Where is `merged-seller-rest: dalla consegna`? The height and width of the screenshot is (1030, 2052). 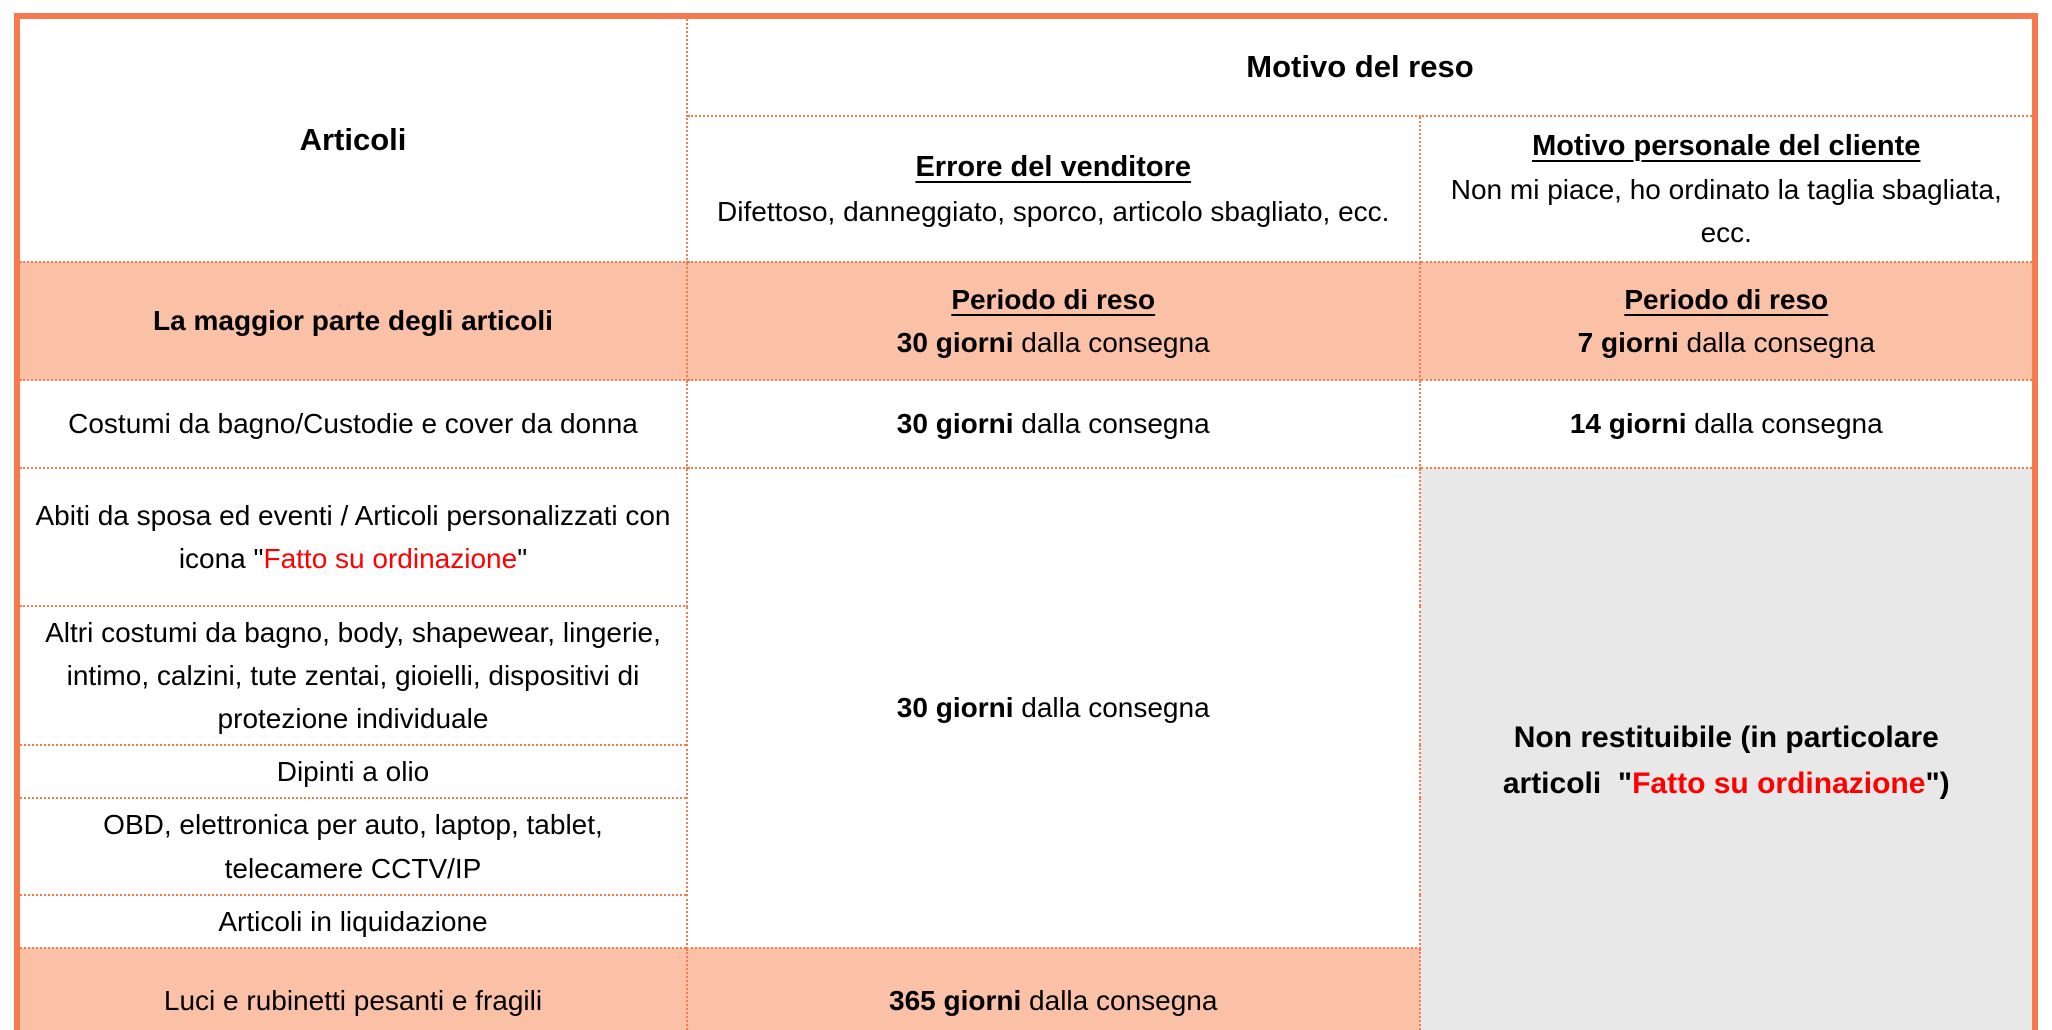 merged-seller-rest: dalla consegna is located at coordinates (1111, 708).